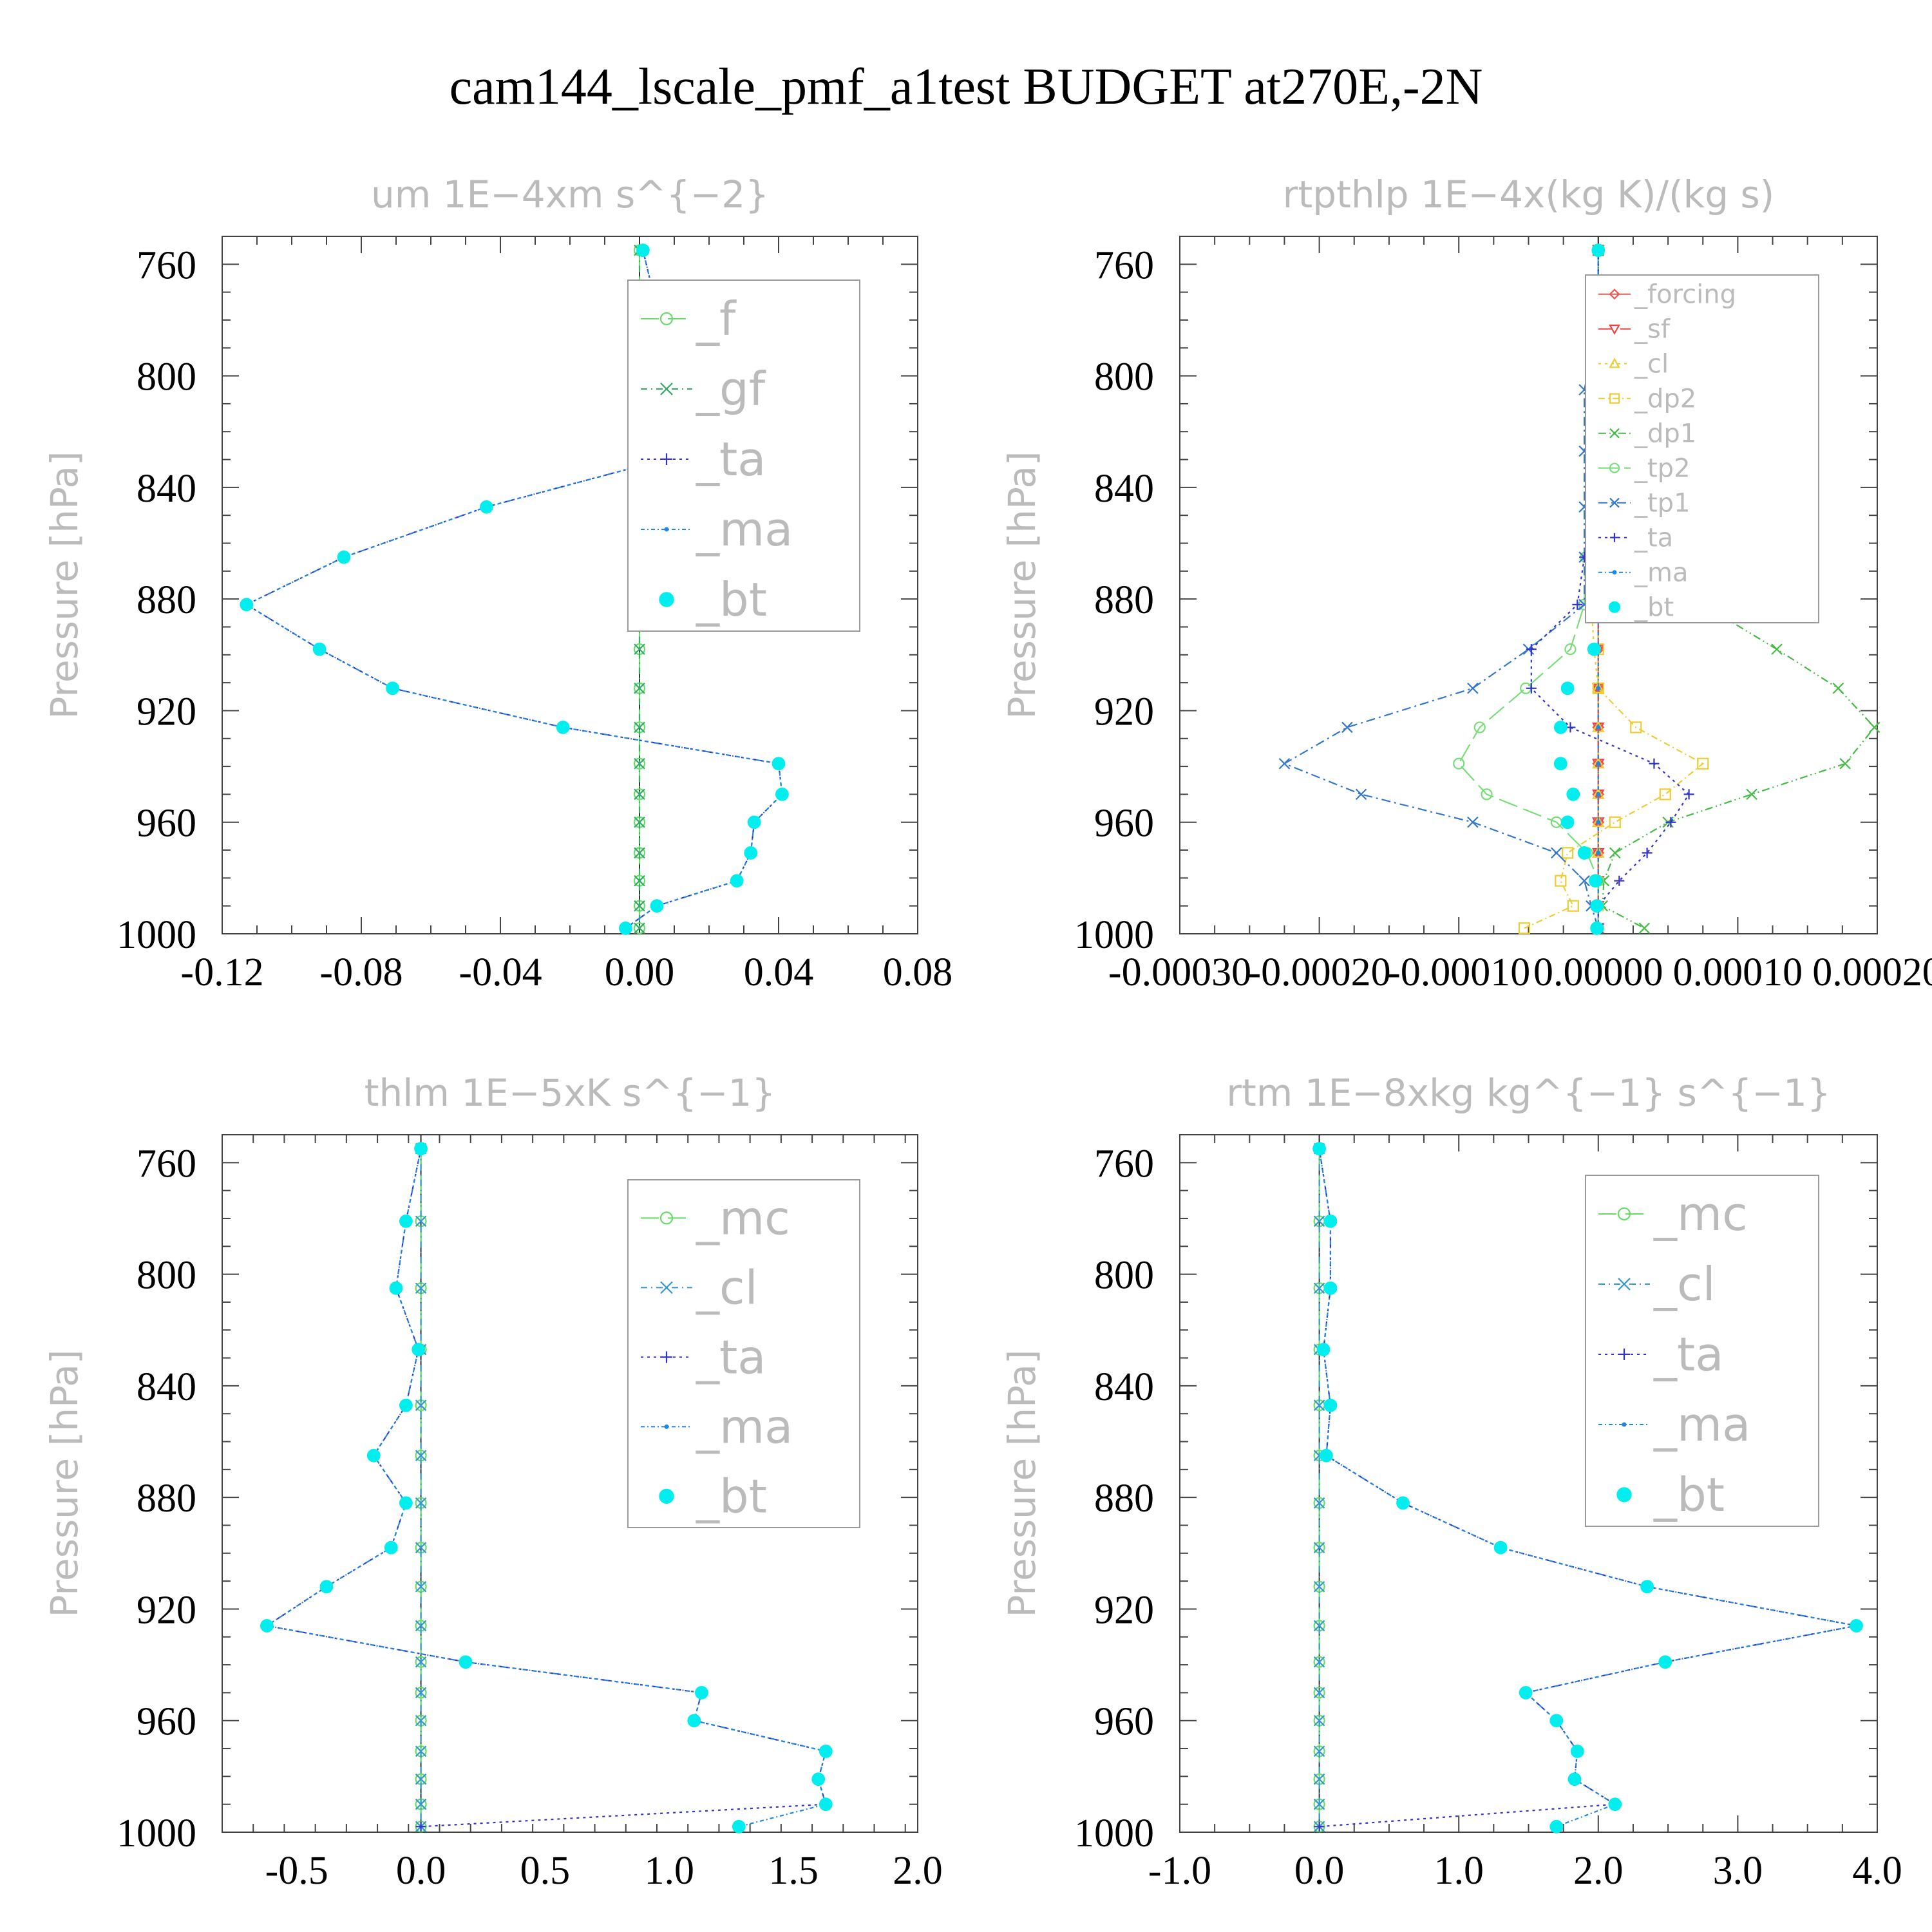 The height and width of the screenshot is (1932, 1932). What do you see at coordinates (1877, 1871) in the screenshot?
I see `x-tick-label: 4.0` at bounding box center [1877, 1871].